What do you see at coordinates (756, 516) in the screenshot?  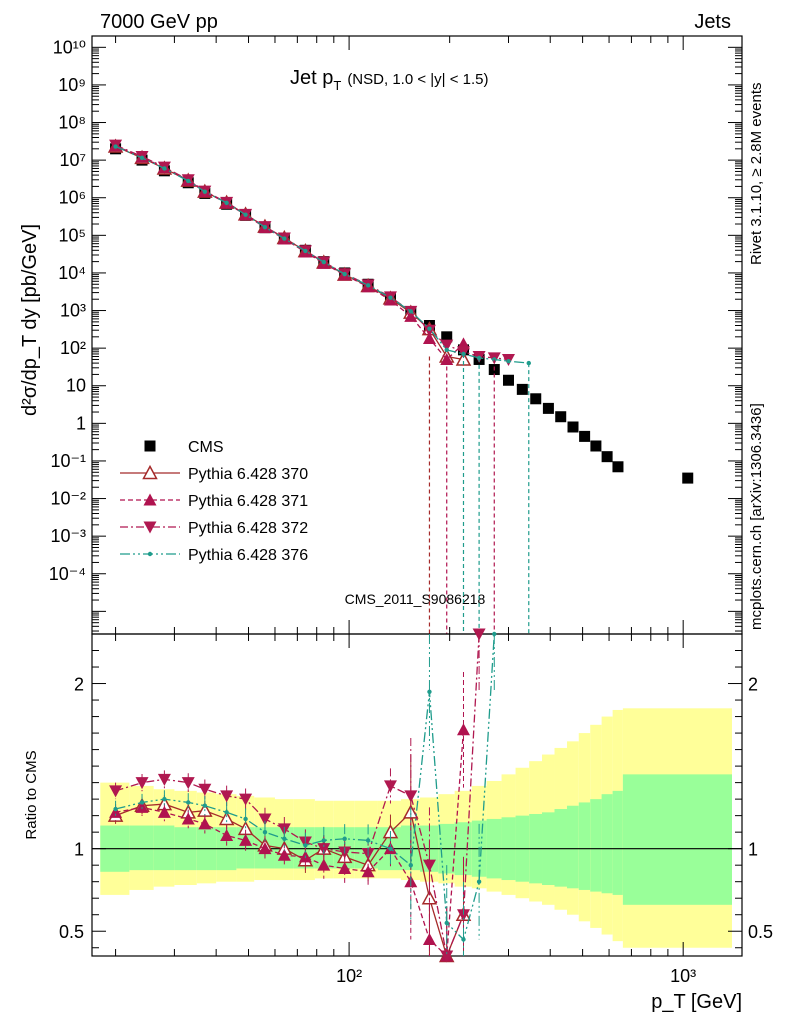 I see `mcplots-label: mcplots.cern.ch [arXiv:1306.3436]` at bounding box center [756, 516].